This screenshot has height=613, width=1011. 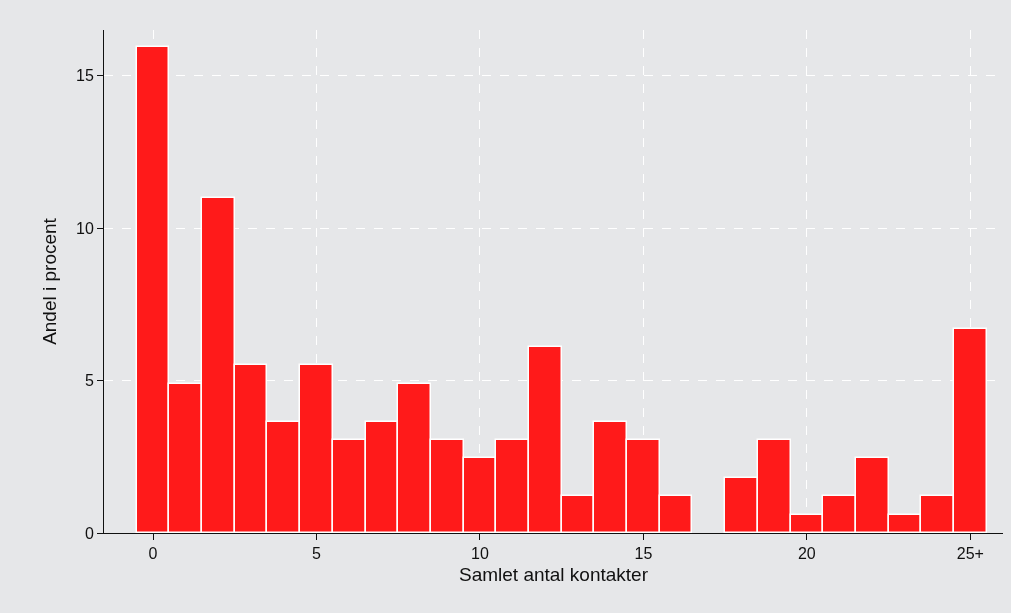 I want to click on x-tick-label: 5, so click(x=317, y=554).